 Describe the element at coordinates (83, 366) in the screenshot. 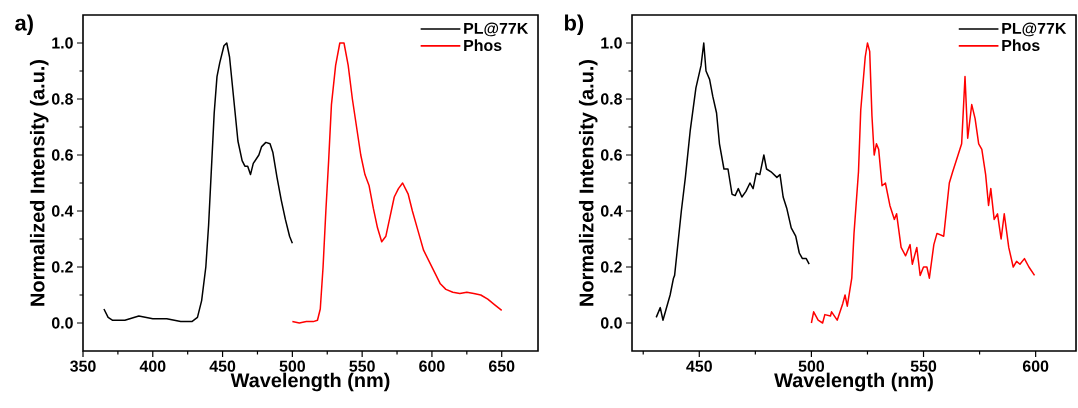

I see `x-tick-label: 350` at that location.